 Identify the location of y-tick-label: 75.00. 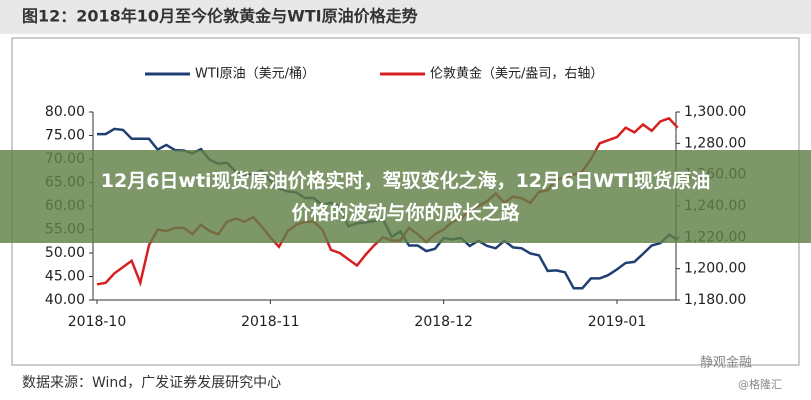
(65, 136).